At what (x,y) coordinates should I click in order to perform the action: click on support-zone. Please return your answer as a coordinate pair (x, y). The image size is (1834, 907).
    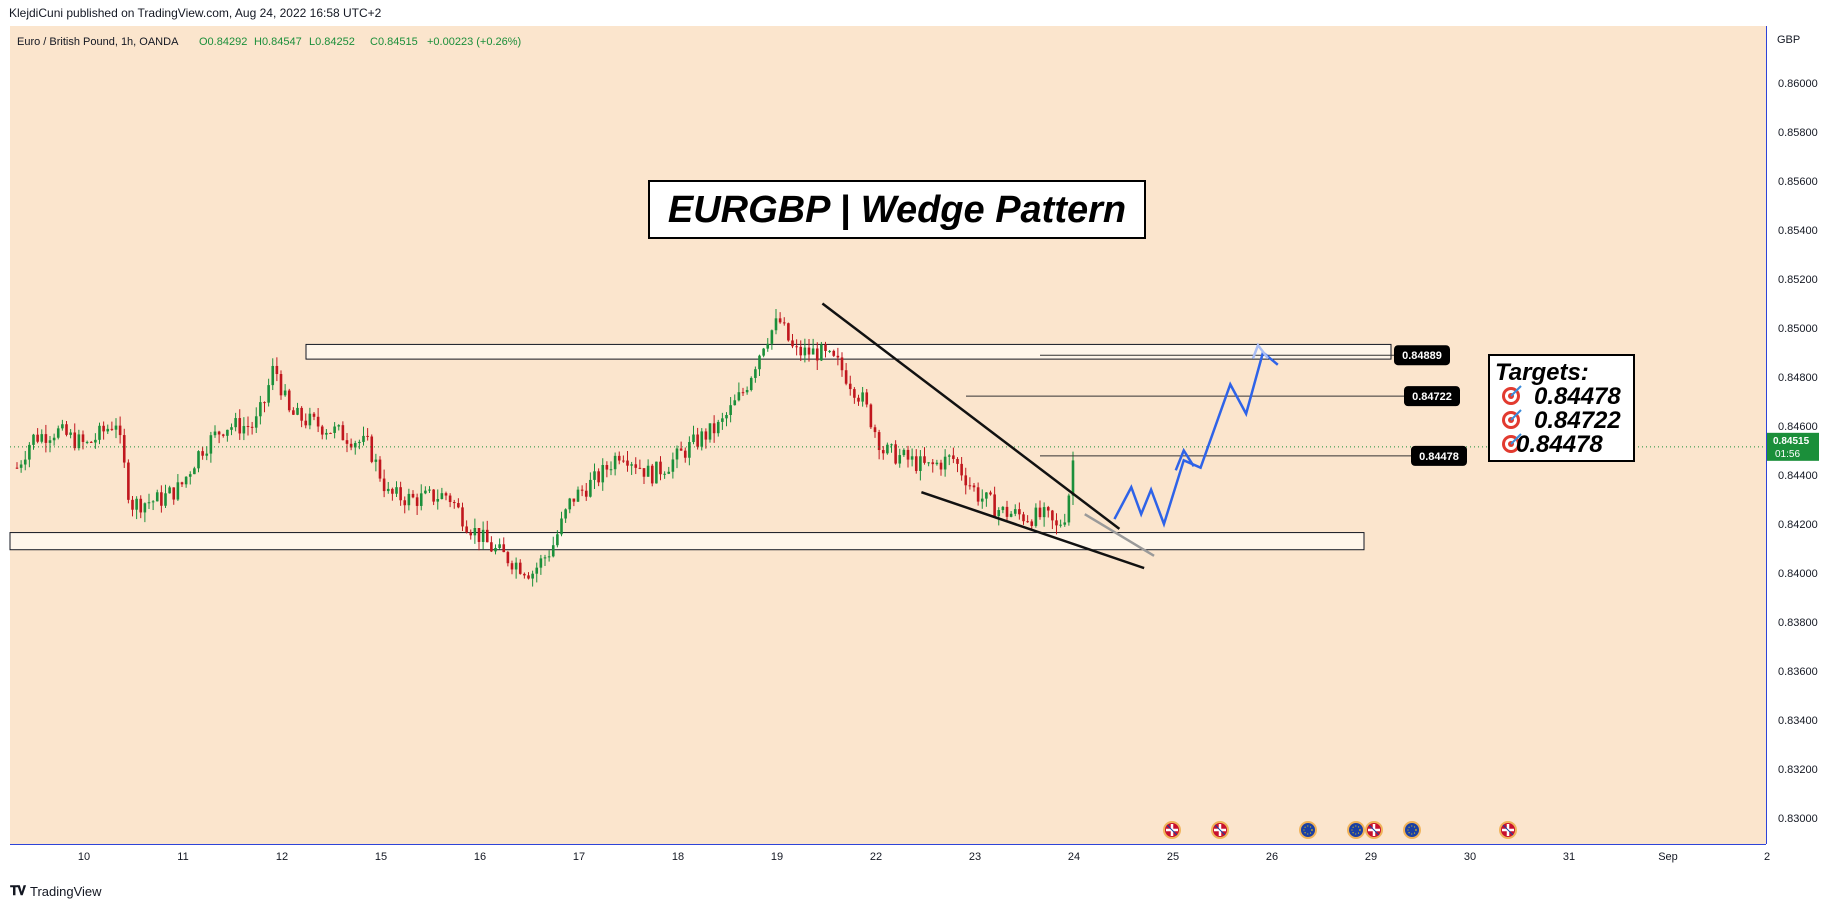
    Looking at the image, I should click on (687, 541).